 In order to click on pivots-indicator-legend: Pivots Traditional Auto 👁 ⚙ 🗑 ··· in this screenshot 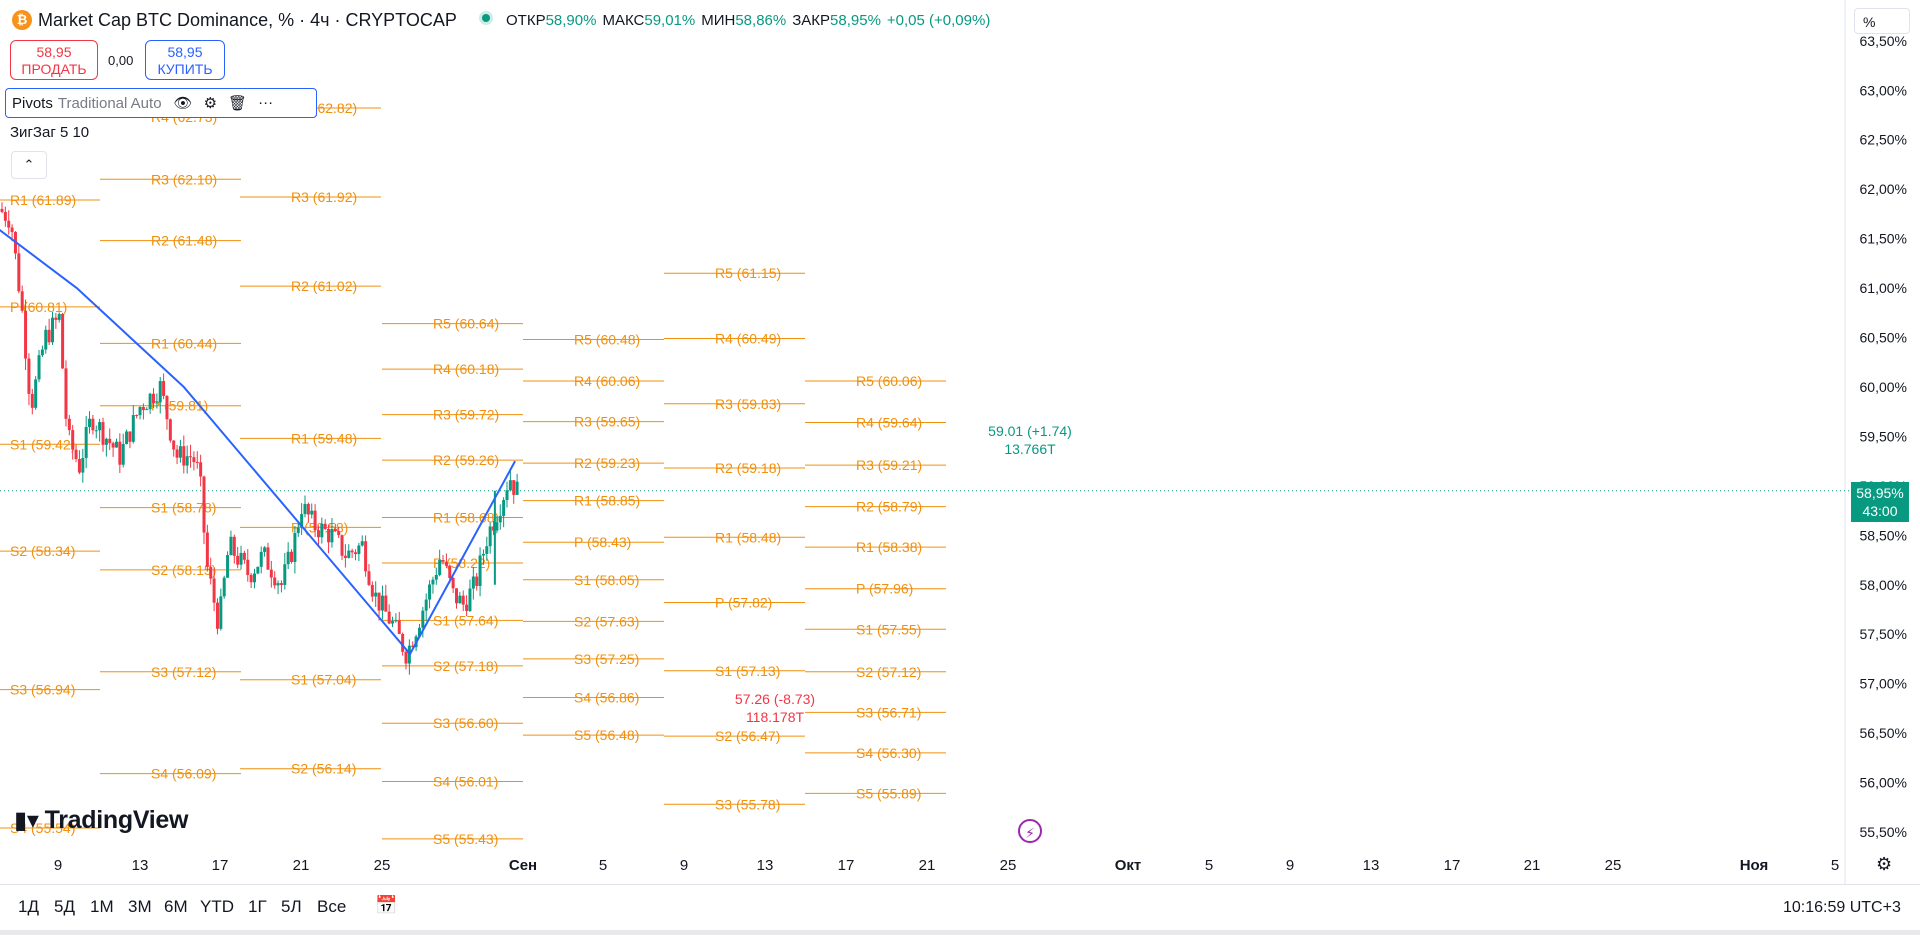, I will do `click(161, 103)`.